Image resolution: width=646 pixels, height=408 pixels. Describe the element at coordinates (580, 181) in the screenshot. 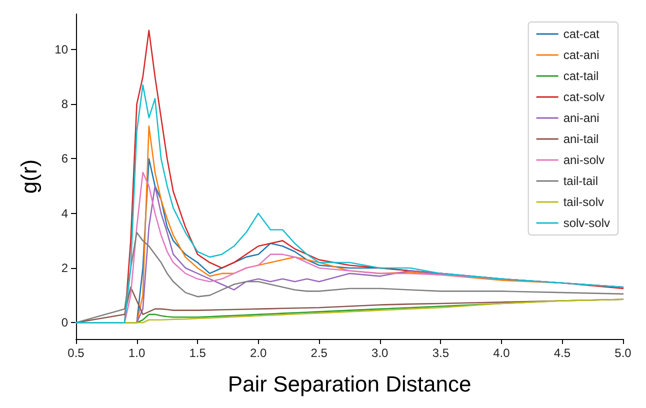

I see `legend-label: tail-tail` at that location.